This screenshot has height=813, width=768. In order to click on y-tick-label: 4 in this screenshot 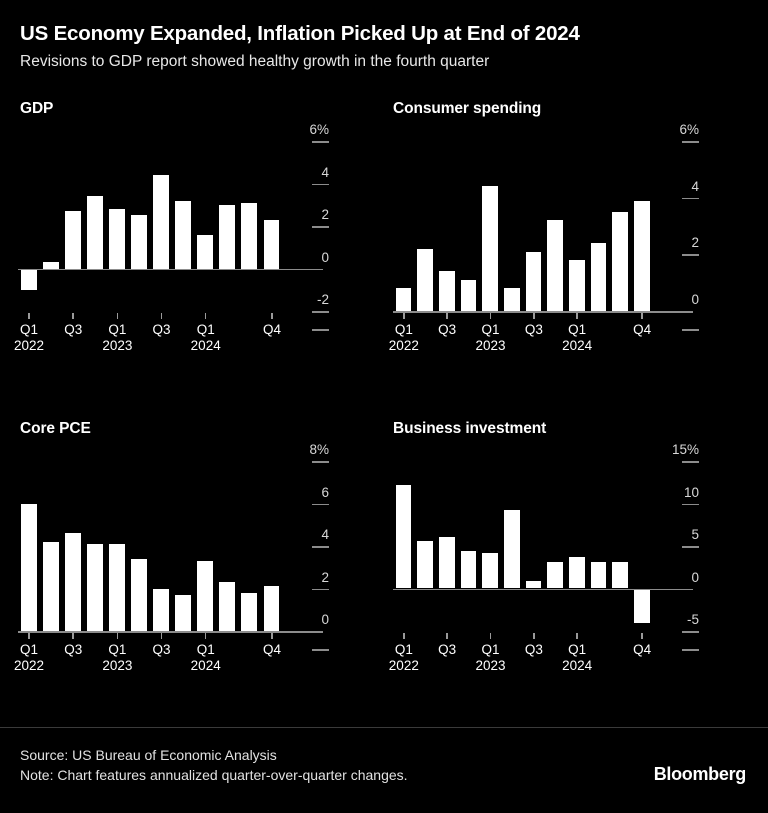, I will do `click(678, 187)`.